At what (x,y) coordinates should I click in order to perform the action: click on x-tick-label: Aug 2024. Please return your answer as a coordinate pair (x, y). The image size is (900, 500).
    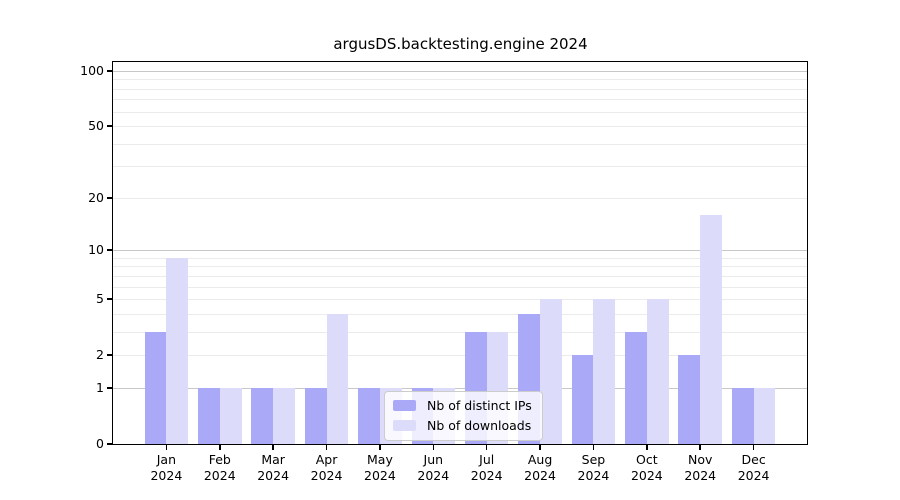
    Looking at the image, I should click on (540, 467).